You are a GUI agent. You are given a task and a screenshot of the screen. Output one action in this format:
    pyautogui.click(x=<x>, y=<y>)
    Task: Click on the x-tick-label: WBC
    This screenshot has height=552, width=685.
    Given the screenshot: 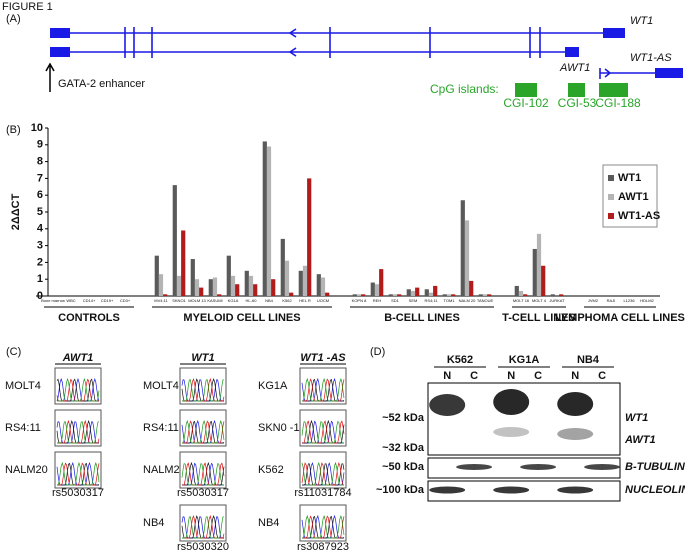 What is the action you would take?
    pyautogui.click(x=70, y=300)
    